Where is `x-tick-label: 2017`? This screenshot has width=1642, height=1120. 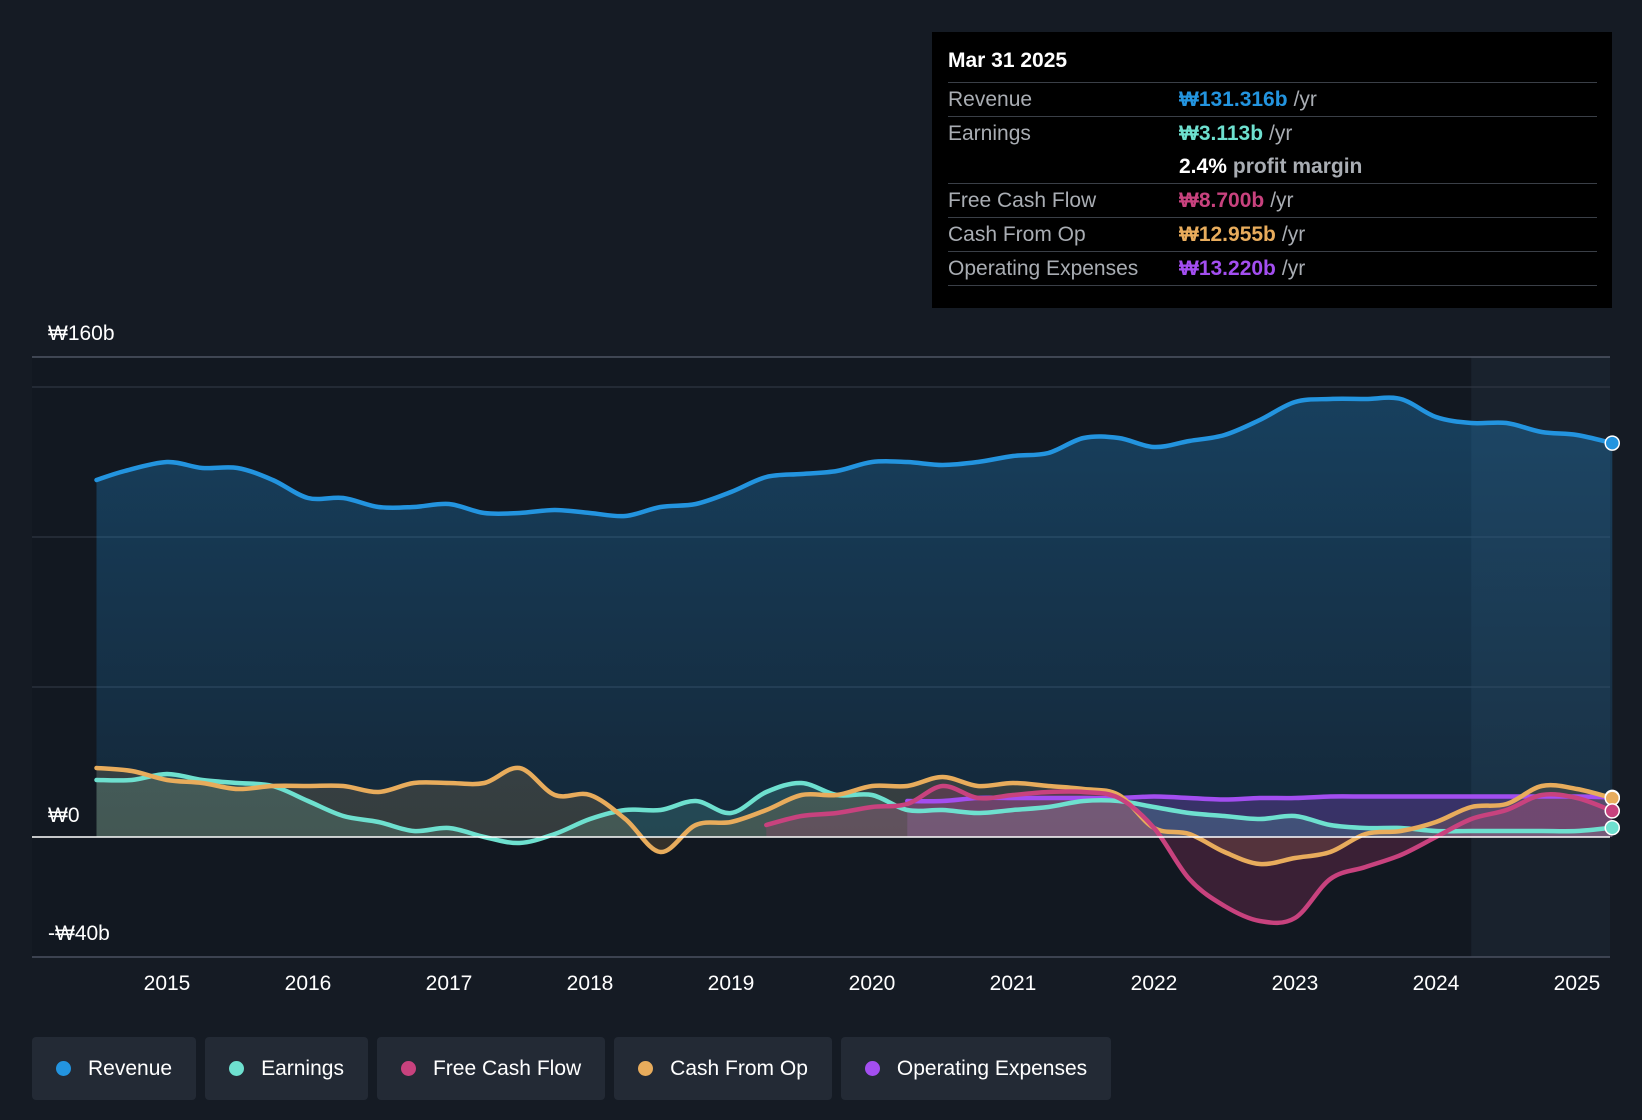 x-tick-label: 2017 is located at coordinates (449, 983).